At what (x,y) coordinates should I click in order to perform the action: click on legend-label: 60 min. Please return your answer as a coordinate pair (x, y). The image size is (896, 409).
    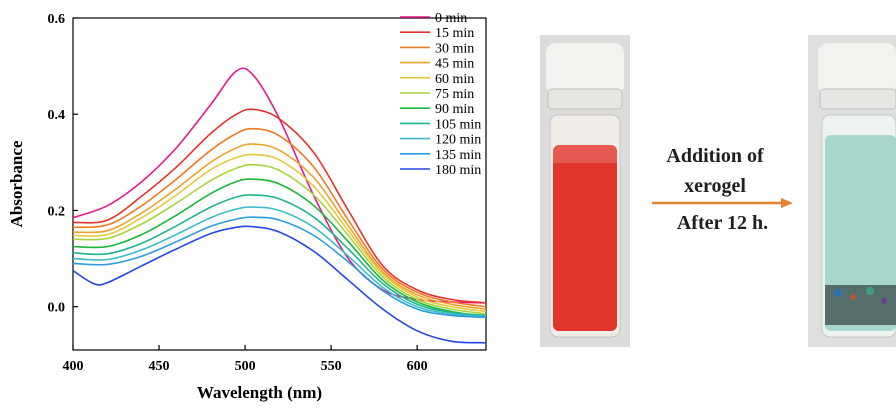
    Looking at the image, I should click on (454, 79).